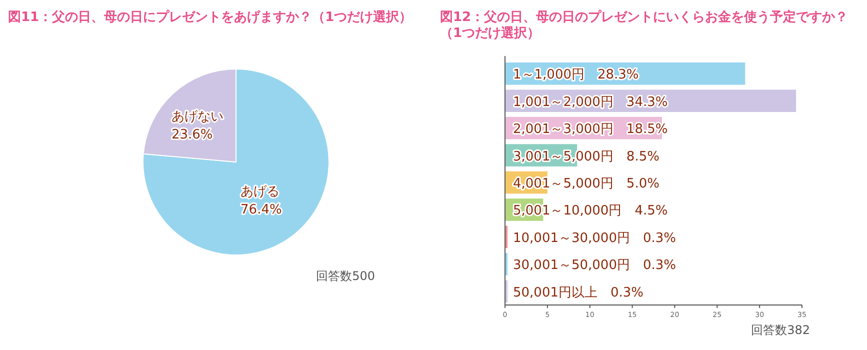 This screenshot has height=350, width=867. I want to click on chart-title: 図11：父の日、母の日にプレゼントをあげますか？（1つだけ選択）, so click(211, 18).